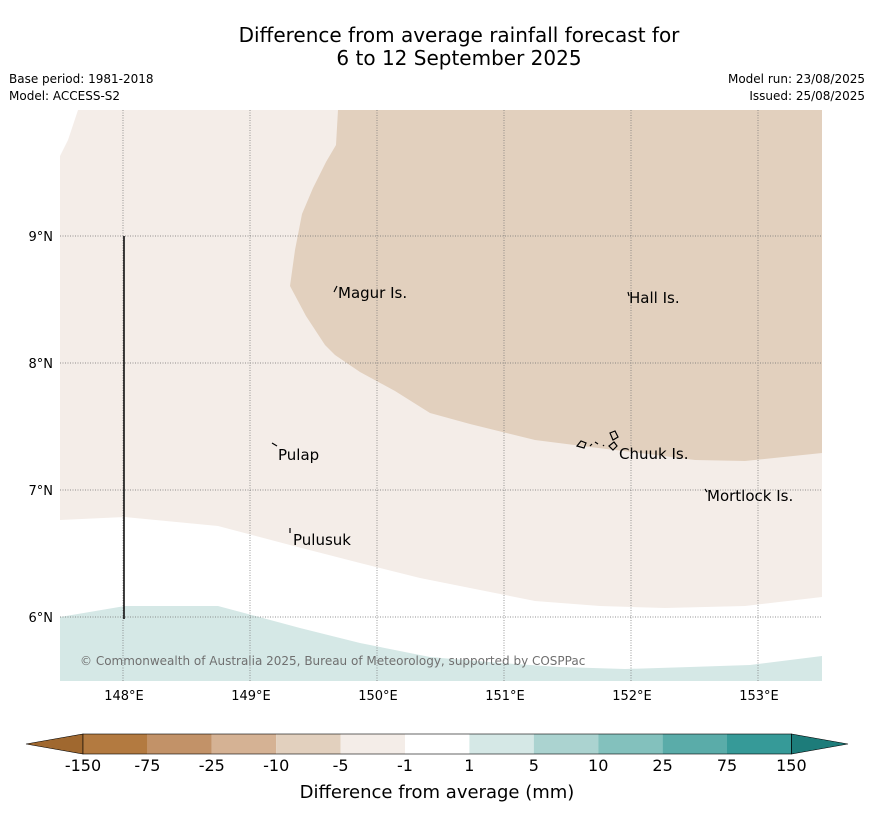  What do you see at coordinates (441, 643) in the screenshot?
I see `shade-plus1` at bounding box center [441, 643].